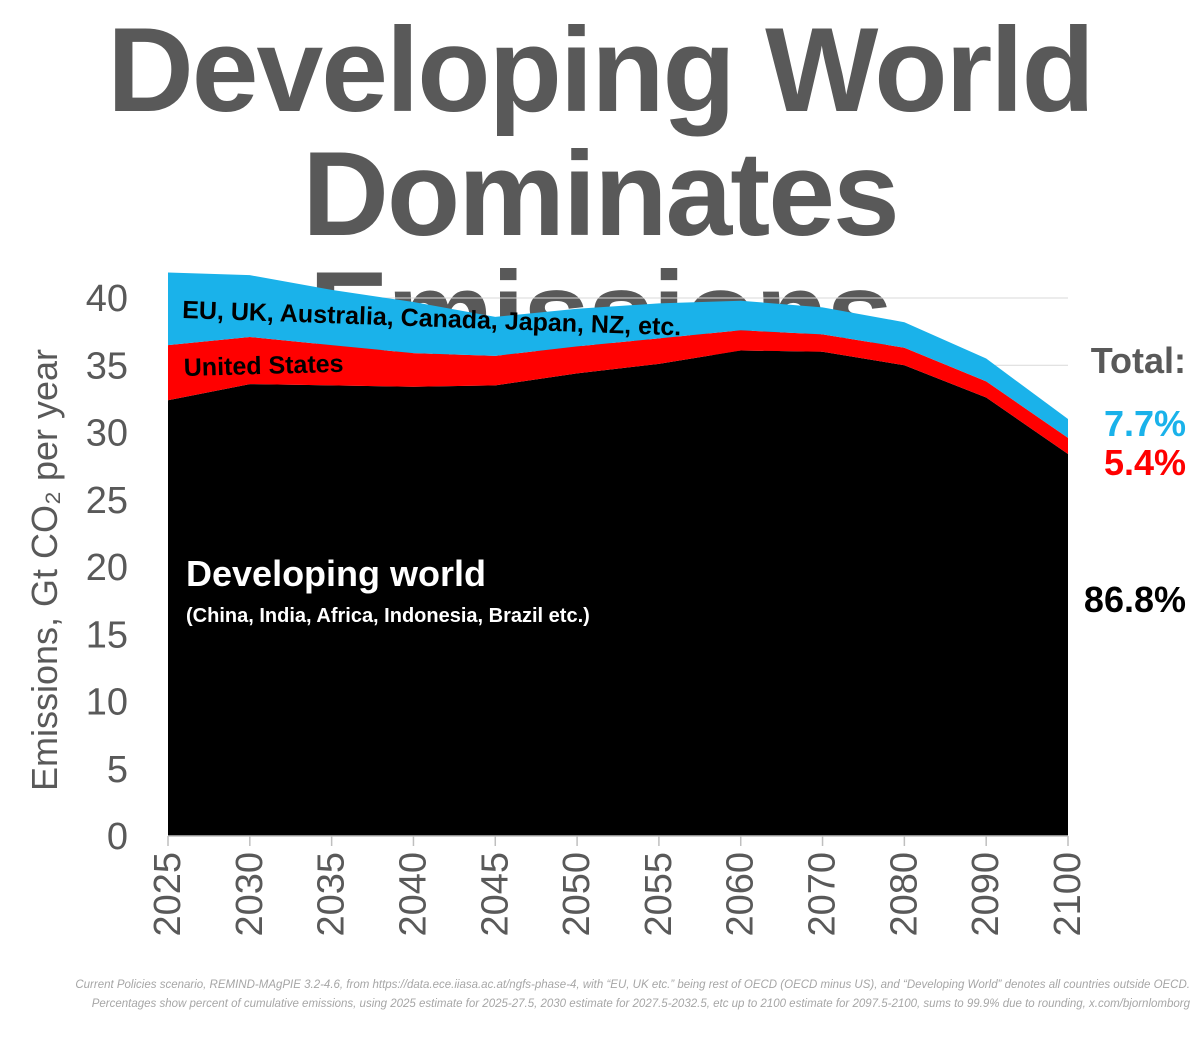 Image resolution: width=1200 pixels, height=1064 pixels. Describe the element at coordinates (904, 894) in the screenshot. I see `x-tick-label: 2080` at that location.